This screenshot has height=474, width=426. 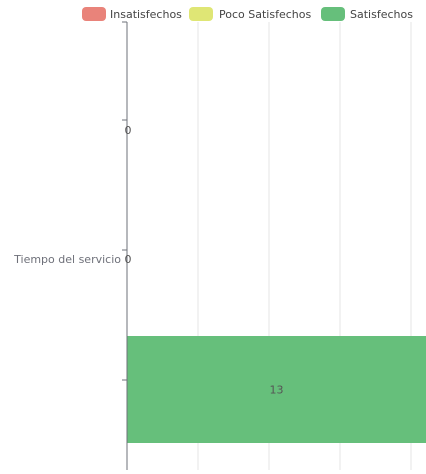 I want to click on legend-label: Satisfechos, so click(x=381, y=14).